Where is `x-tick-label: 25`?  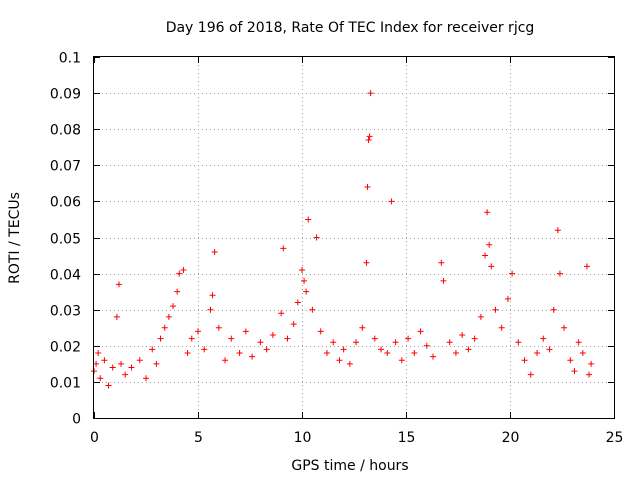 x-tick-label: 25 is located at coordinates (615, 438).